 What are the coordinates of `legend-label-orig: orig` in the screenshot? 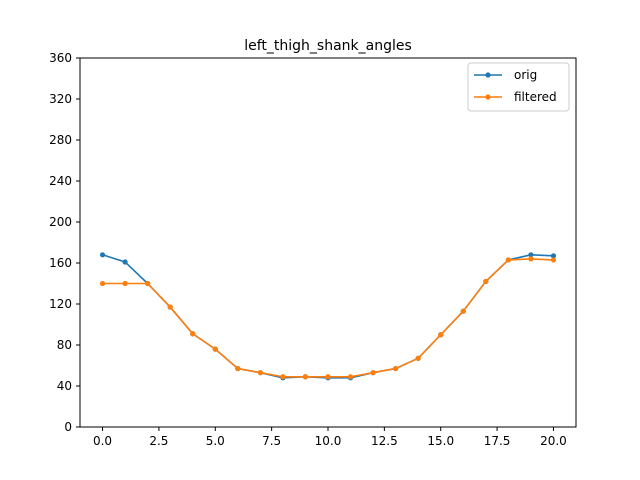 It's located at (525, 75).